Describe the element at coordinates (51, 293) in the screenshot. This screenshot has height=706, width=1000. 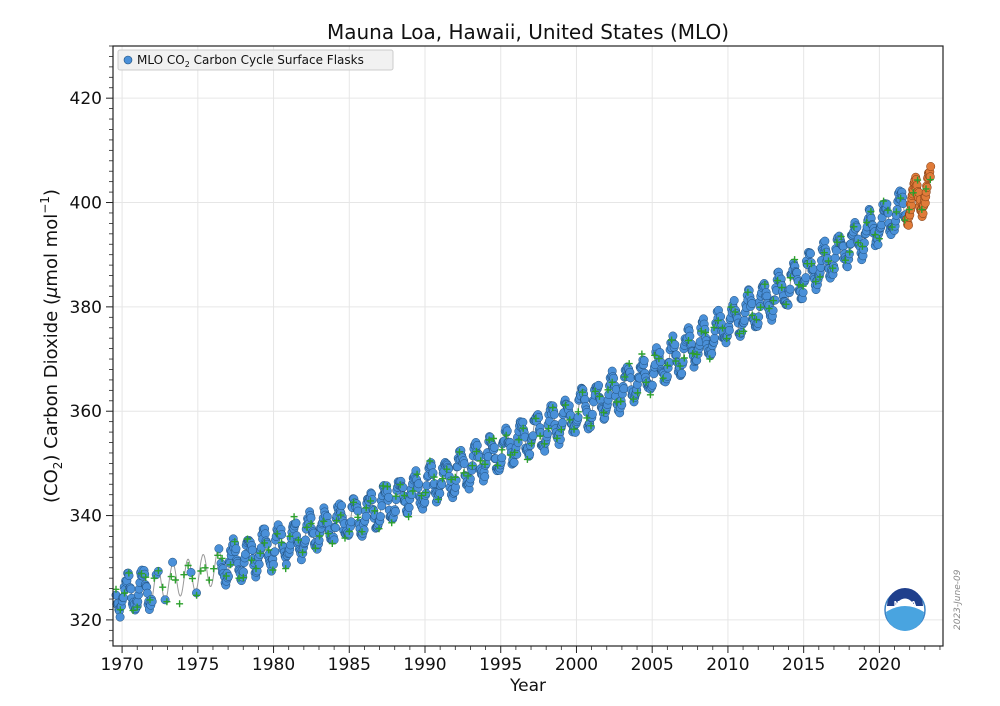
I see `y-axis-label-mu: μ` at that location.